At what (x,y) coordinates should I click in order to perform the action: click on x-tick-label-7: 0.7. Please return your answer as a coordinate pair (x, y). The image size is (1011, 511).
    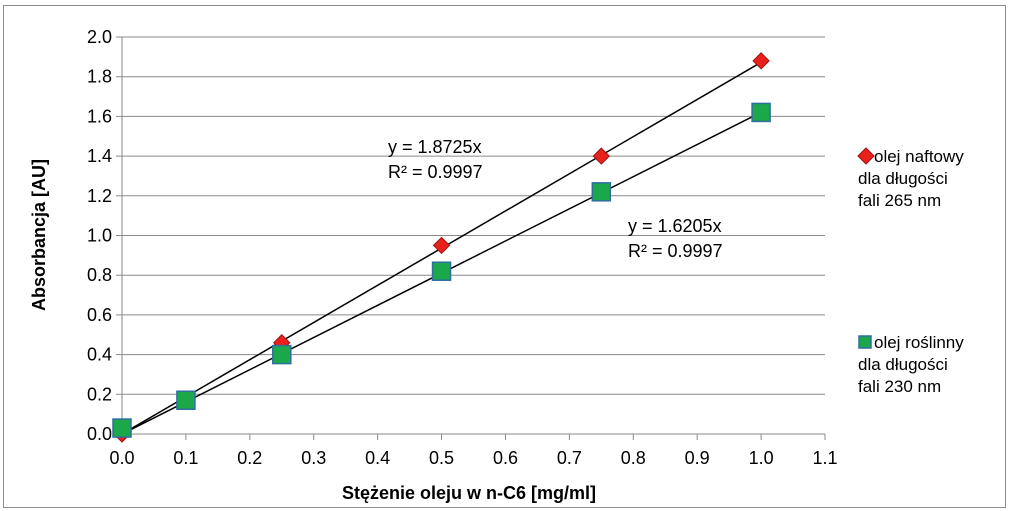
    Looking at the image, I should click on (569, 458).